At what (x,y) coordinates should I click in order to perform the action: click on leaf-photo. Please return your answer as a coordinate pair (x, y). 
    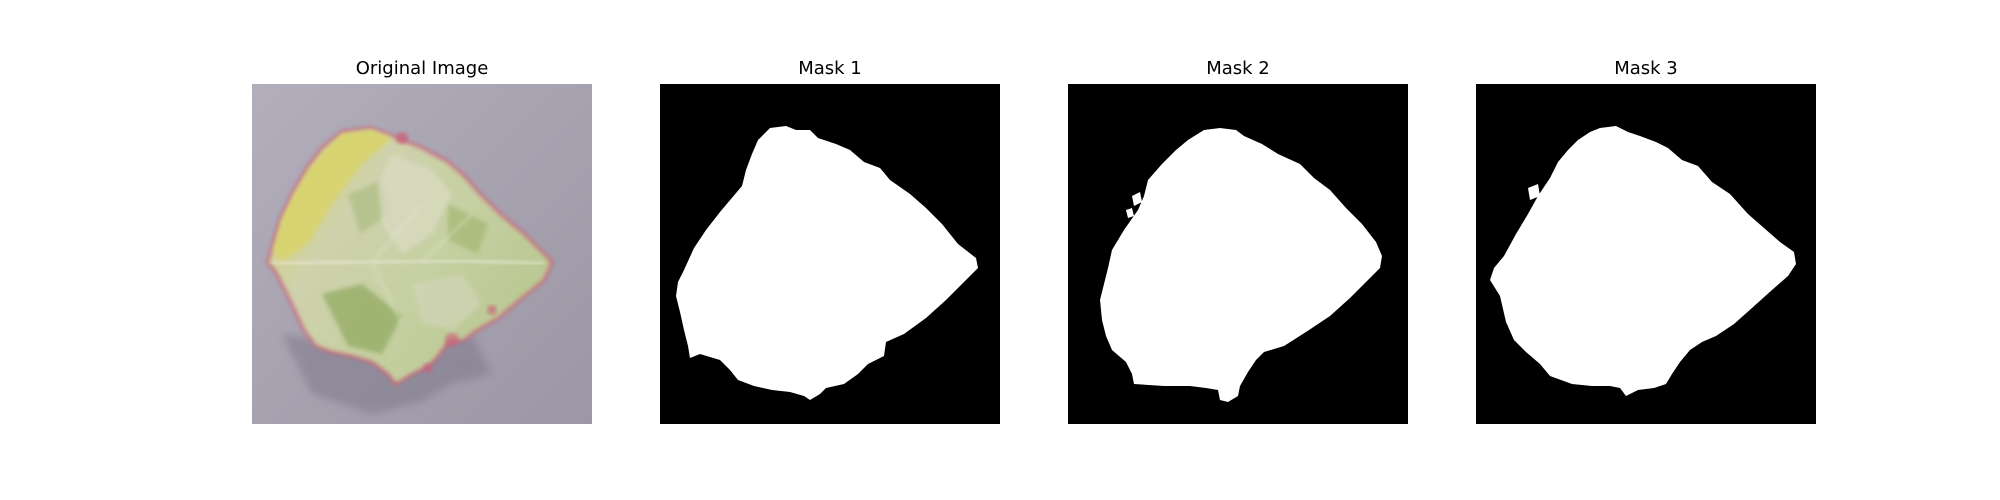
    Looking at the image, I should click on (422, 254).